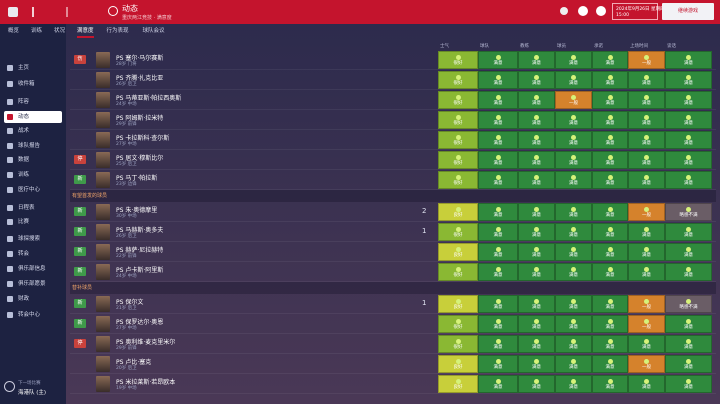  What do you see at coordinates (37, 12) in the screenshot?
I see `nav-back` at bounding box center [37, 12].